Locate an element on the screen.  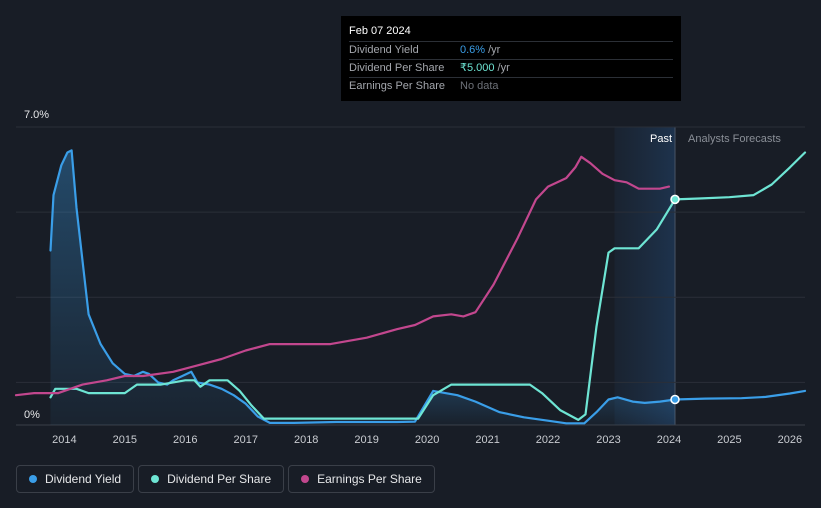
x-tick-label: 2023 is located at coordinates (608, 440).